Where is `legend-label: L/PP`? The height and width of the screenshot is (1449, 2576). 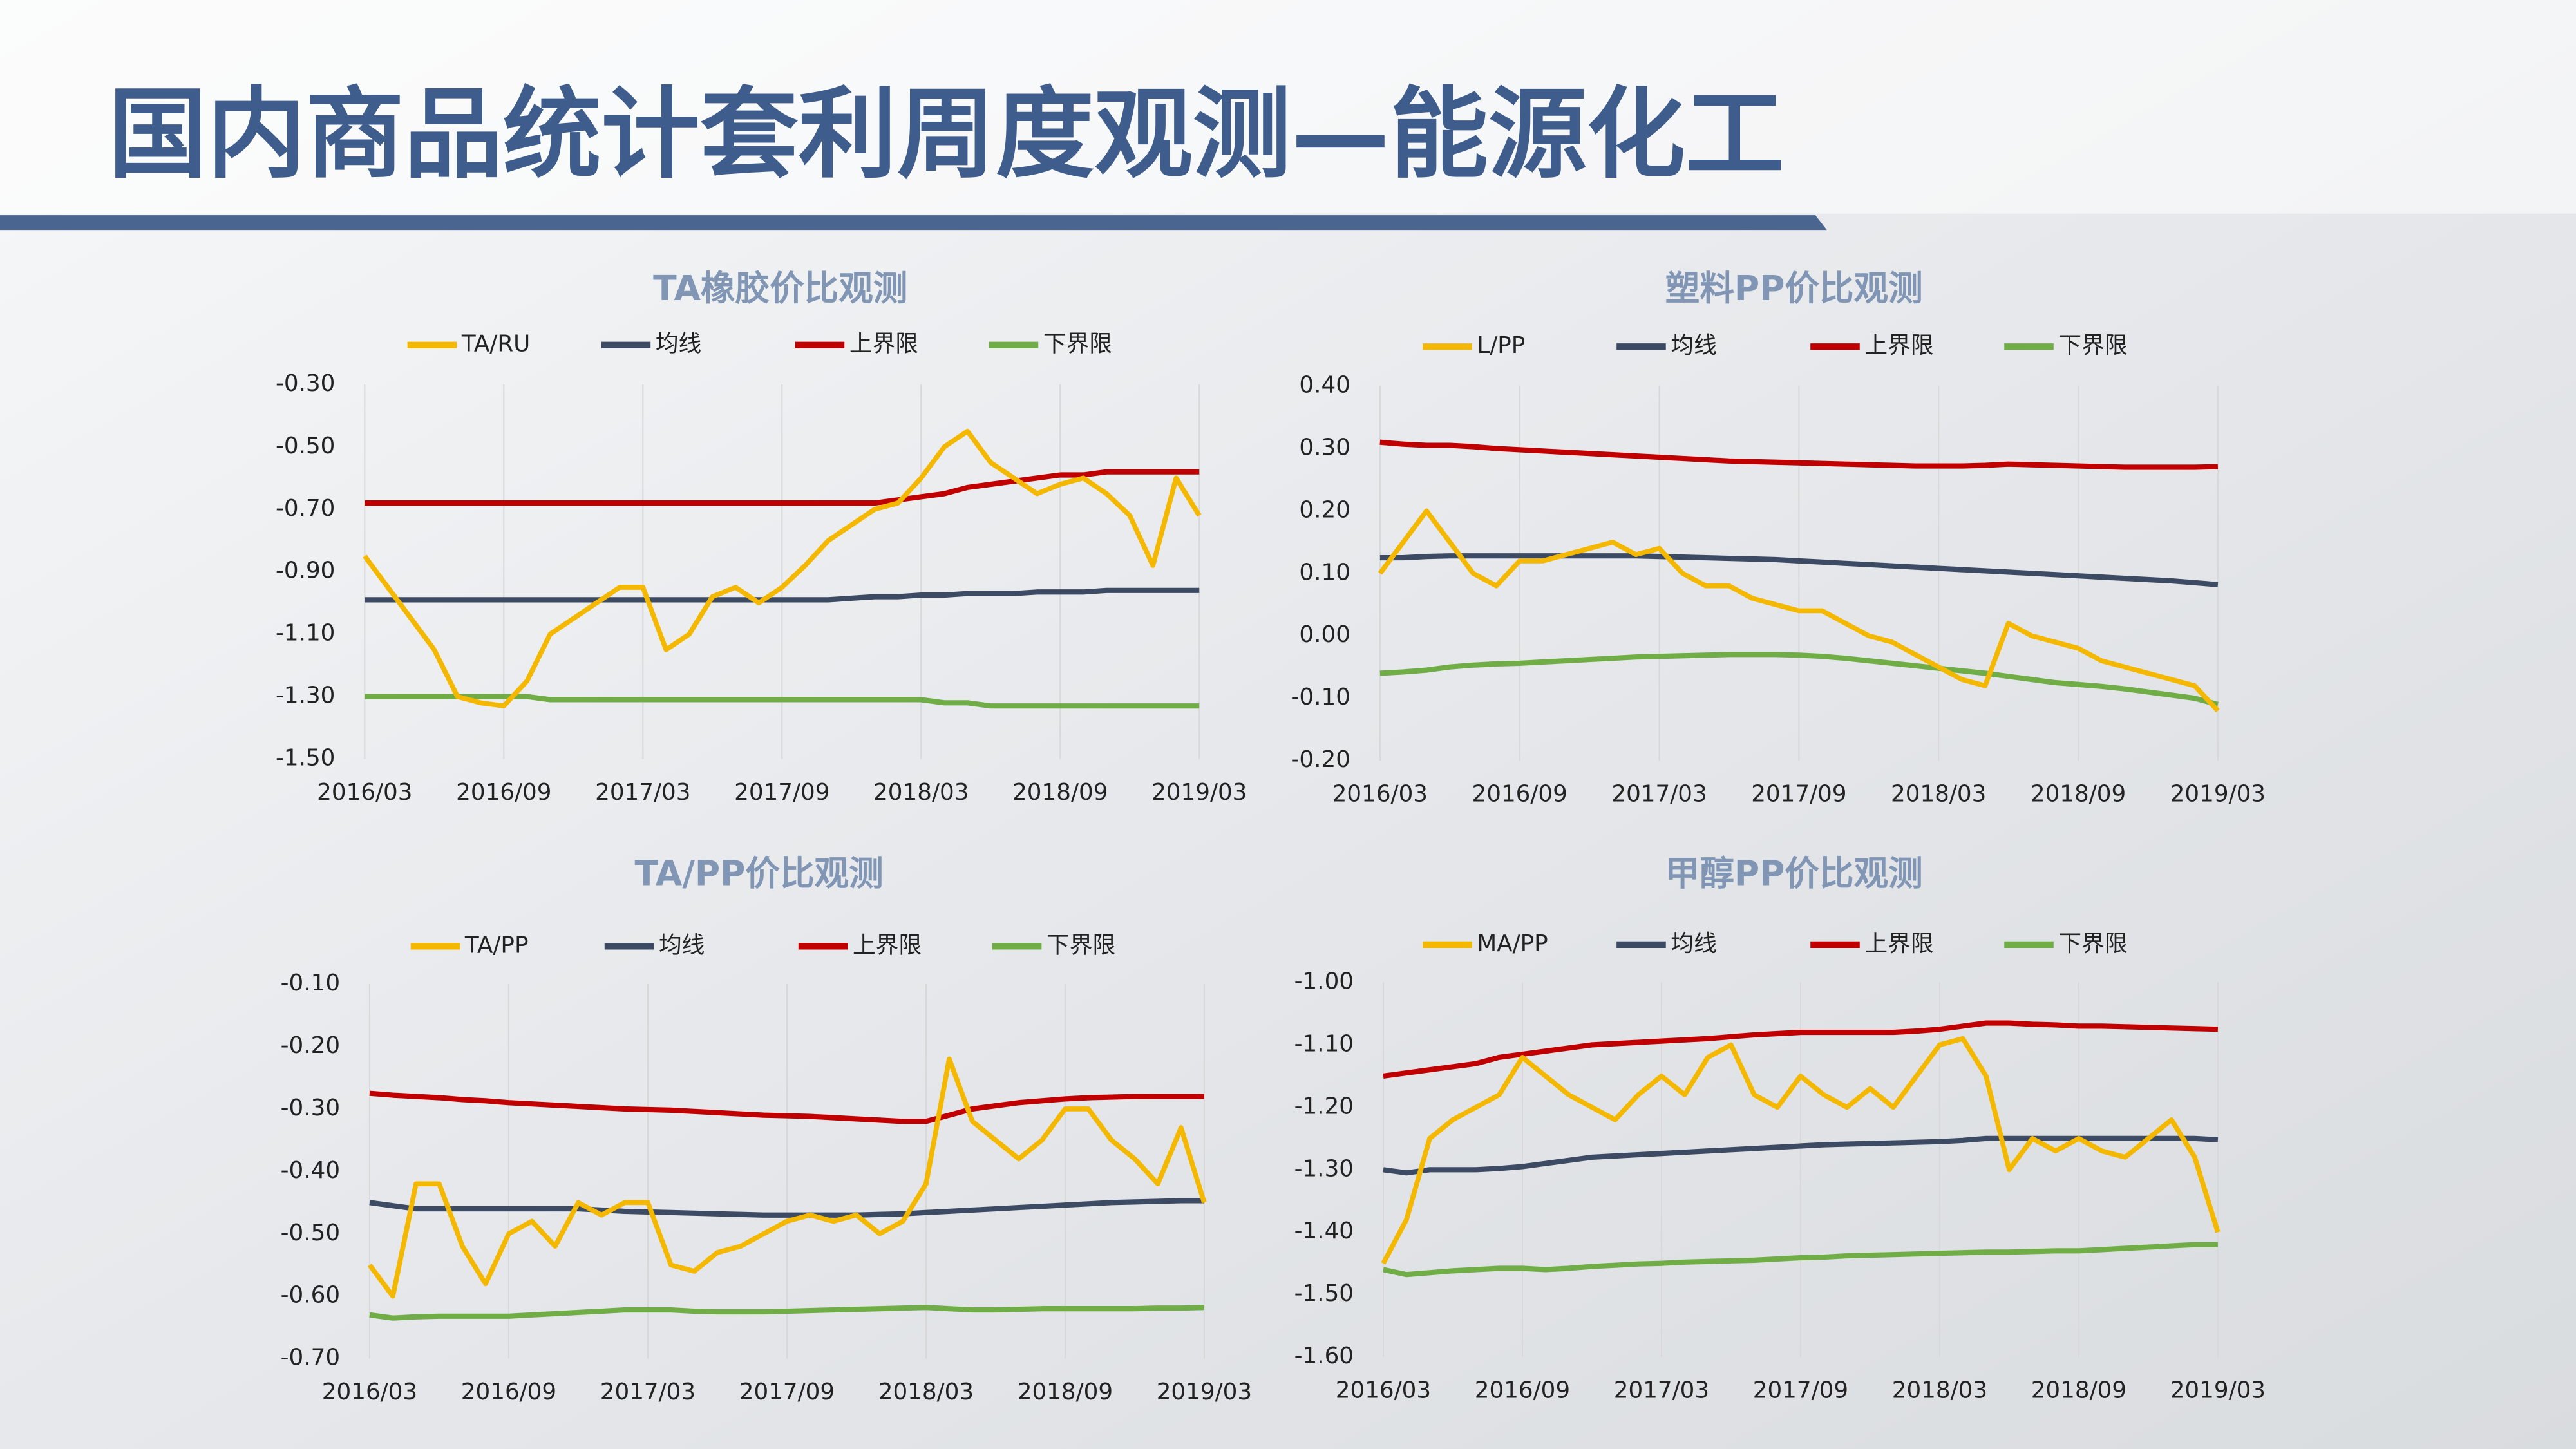
legend-label: L/PP is located at coordinates (1501, 346).